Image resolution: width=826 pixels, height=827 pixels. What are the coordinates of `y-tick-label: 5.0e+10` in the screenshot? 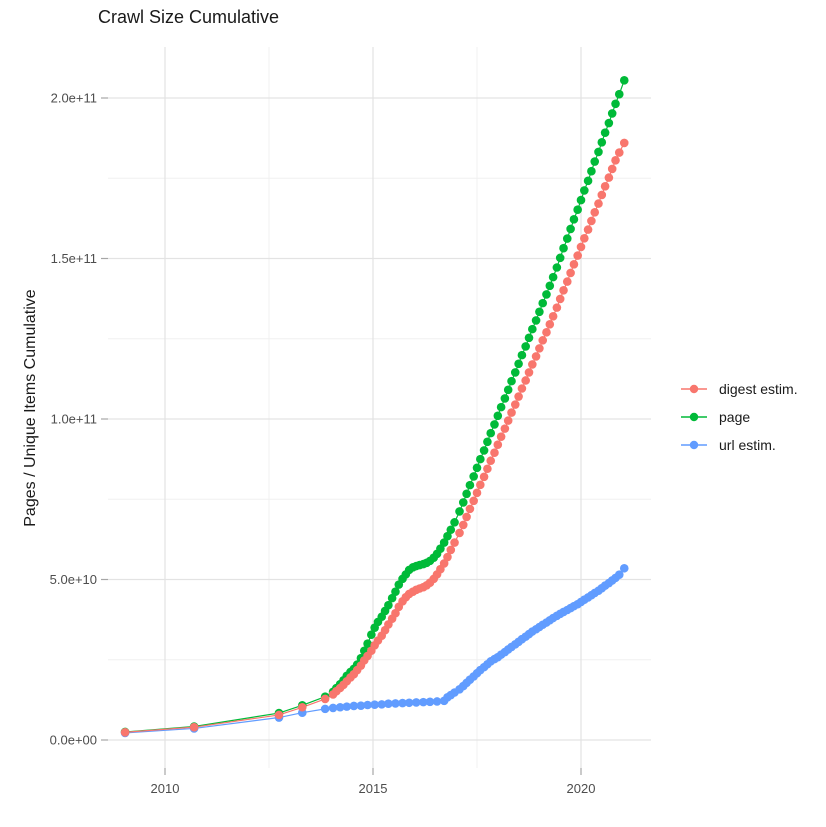 It's located at (73, 579).